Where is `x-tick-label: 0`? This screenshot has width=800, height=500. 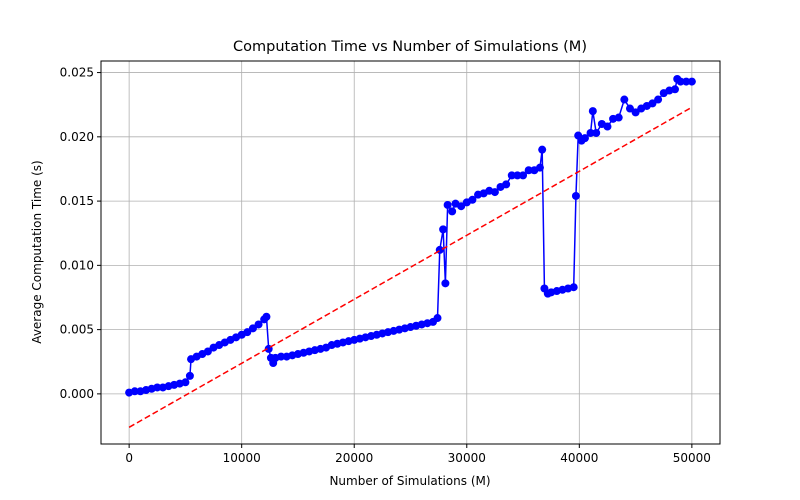 x-tick-label: 0 is located at coordinates (129, 458).